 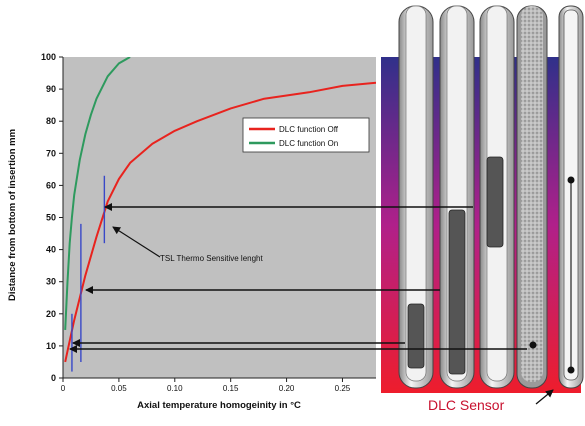 I want to click on caption-arrow, so click(x=544, y=397).